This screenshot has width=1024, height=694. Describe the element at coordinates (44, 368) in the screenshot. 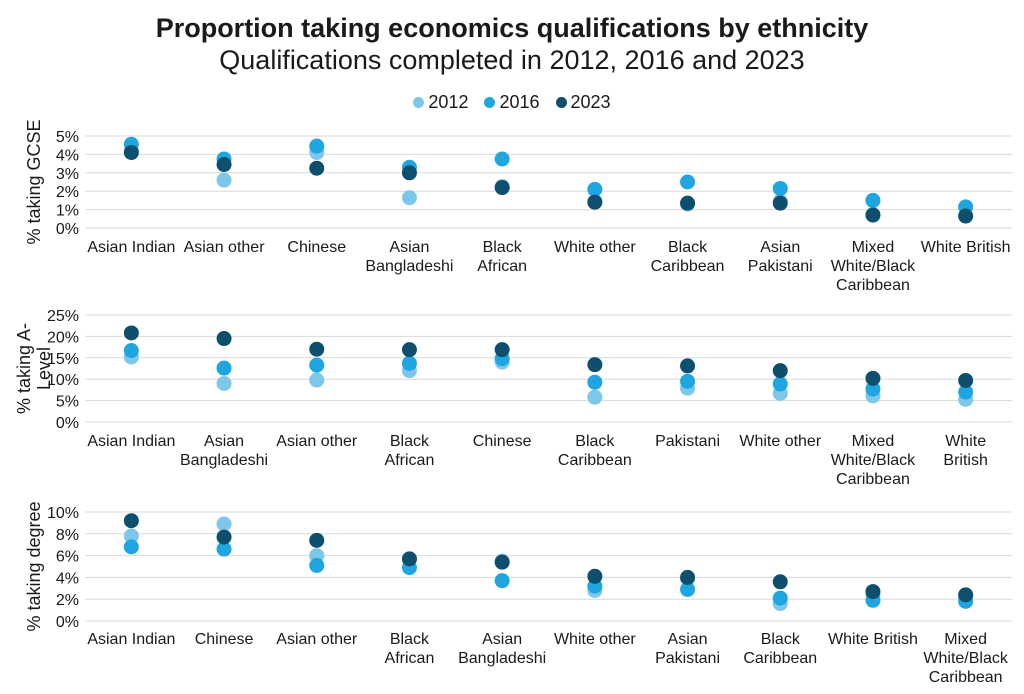

I see `y-axis-label-line: Level` at that location.